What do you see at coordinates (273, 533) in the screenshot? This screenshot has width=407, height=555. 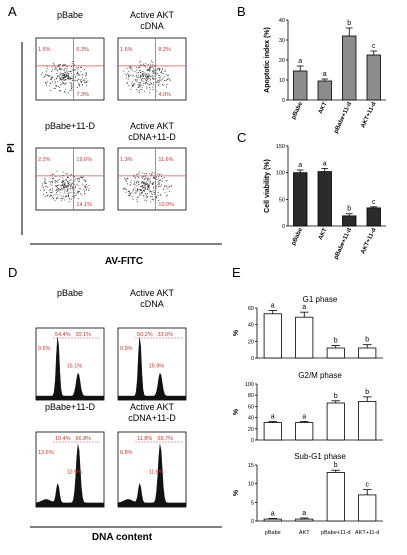 I see `x-tick-label: pBabe` at bounding box center [273, 533].